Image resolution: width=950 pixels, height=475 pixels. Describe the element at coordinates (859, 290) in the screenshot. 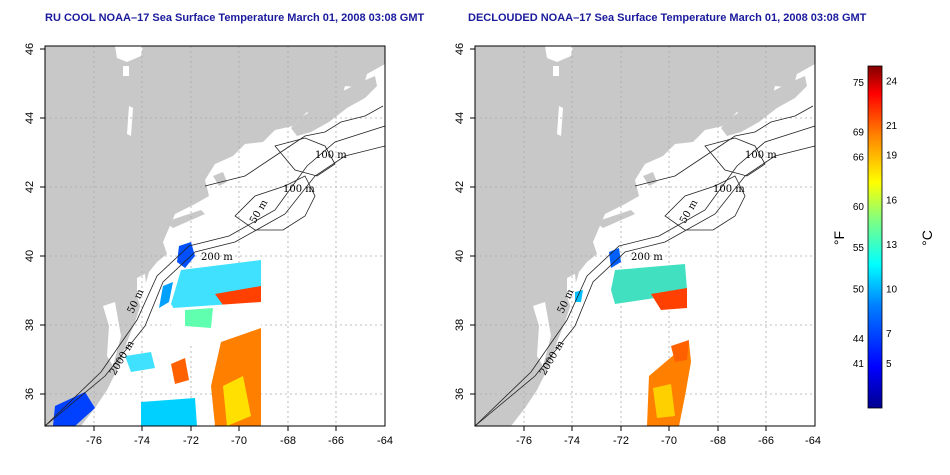

I see `fahrenheit-tick-label: 50` at that location.